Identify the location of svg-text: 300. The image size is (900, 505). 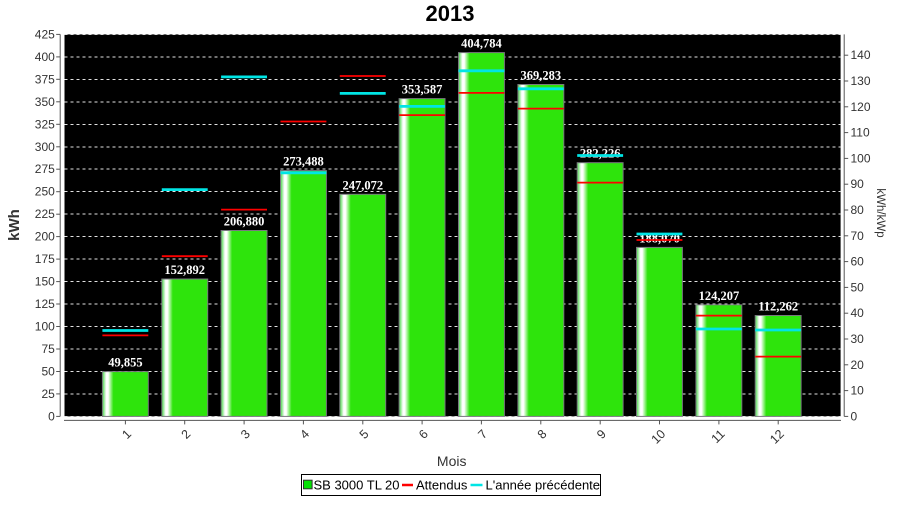
(45, 147).